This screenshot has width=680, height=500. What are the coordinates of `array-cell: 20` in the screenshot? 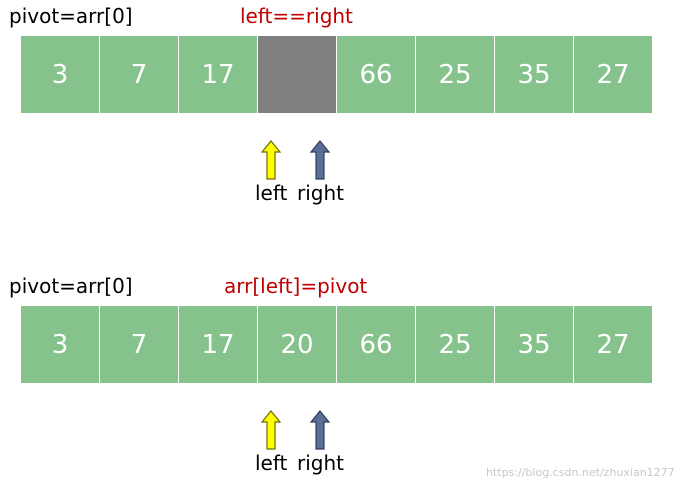 It's located at (297, 344).